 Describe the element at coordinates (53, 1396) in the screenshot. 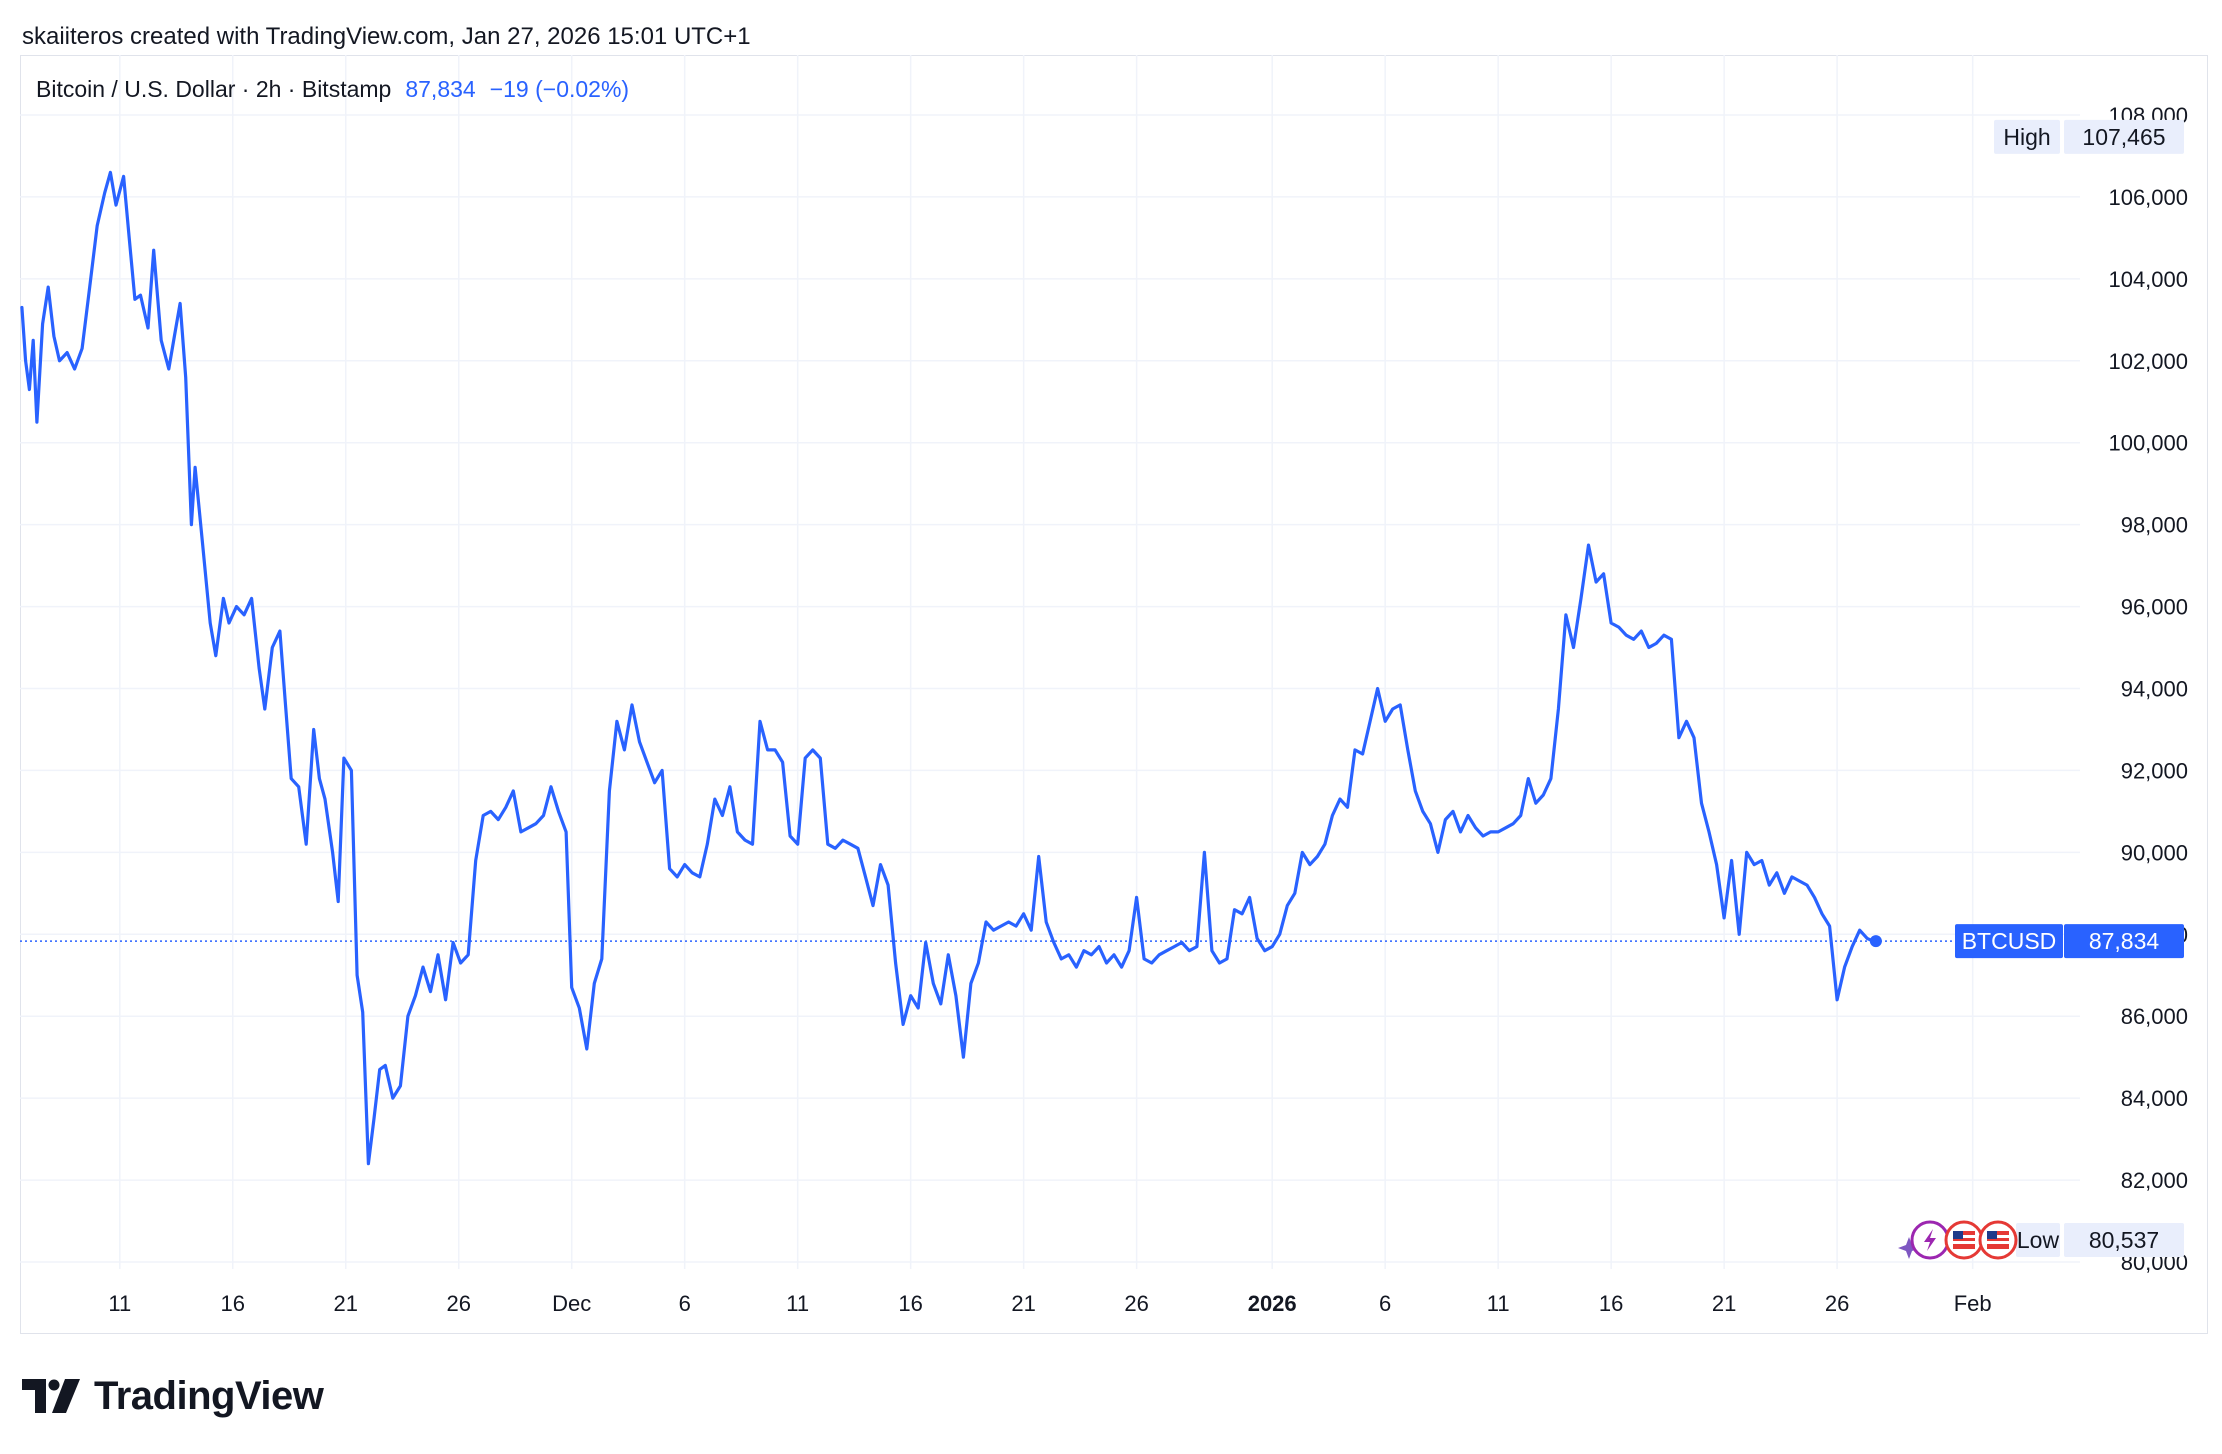

I see `tradingview-logo-icon` at that location.